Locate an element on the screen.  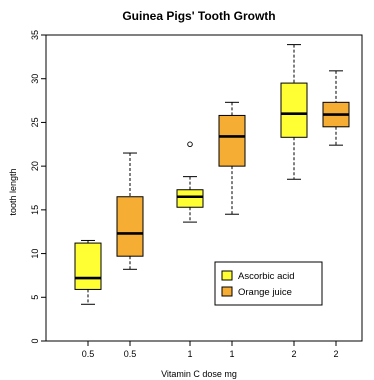
y-tick-label: 20 is located at coordinates (35, 166).